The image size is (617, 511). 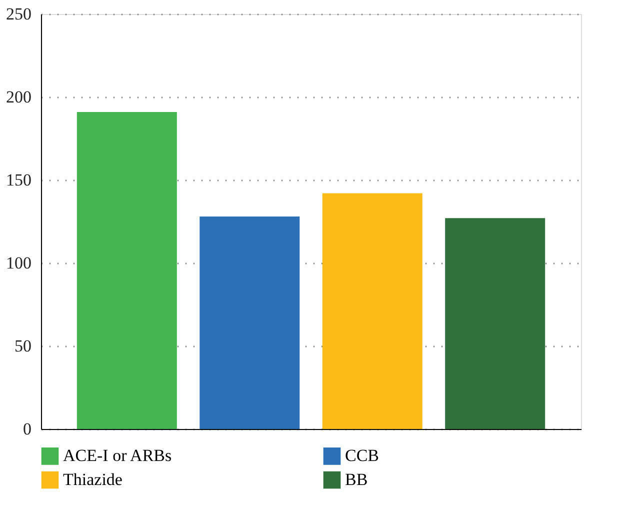 What do you see at coordinates (362, 456) in the screenshot?
I see `legend-label: CCB` at bounding box center [362, 456].